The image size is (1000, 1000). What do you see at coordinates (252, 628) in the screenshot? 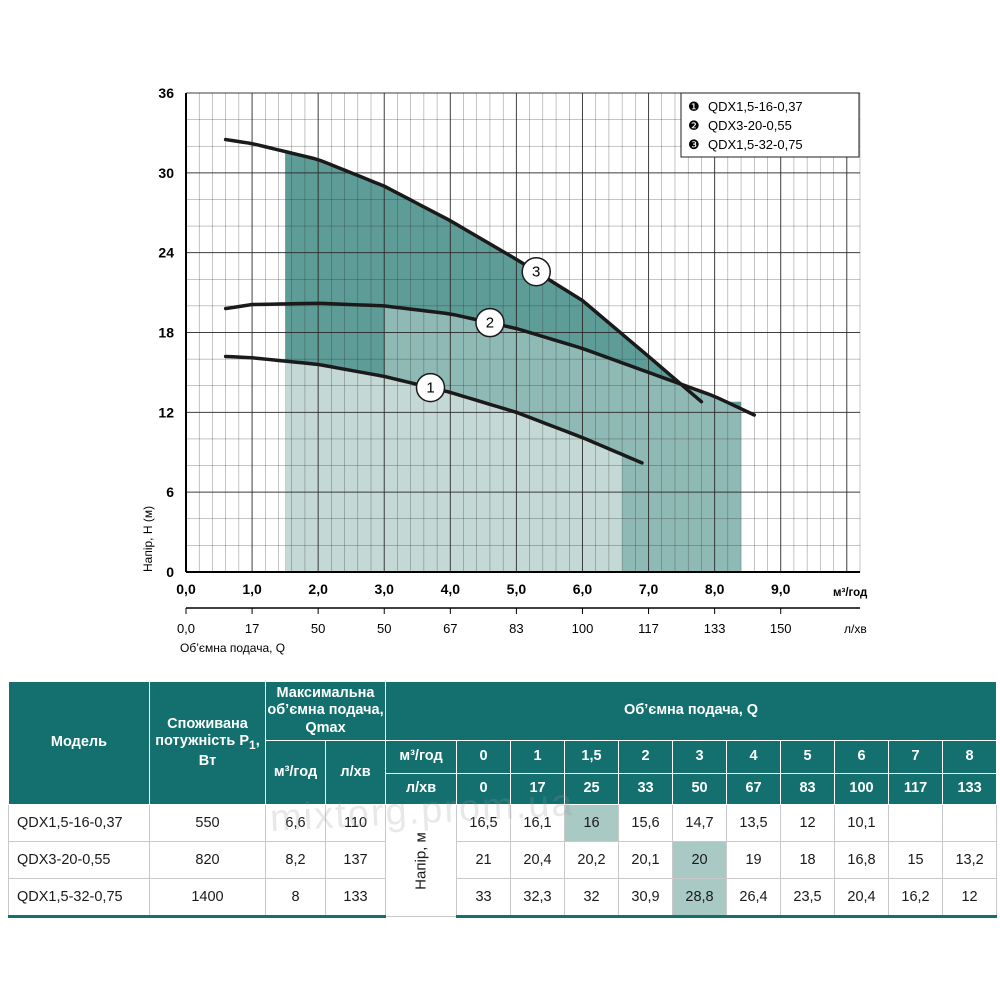
I see `x2-tick-label: 17` at bounding box center [252, 628].